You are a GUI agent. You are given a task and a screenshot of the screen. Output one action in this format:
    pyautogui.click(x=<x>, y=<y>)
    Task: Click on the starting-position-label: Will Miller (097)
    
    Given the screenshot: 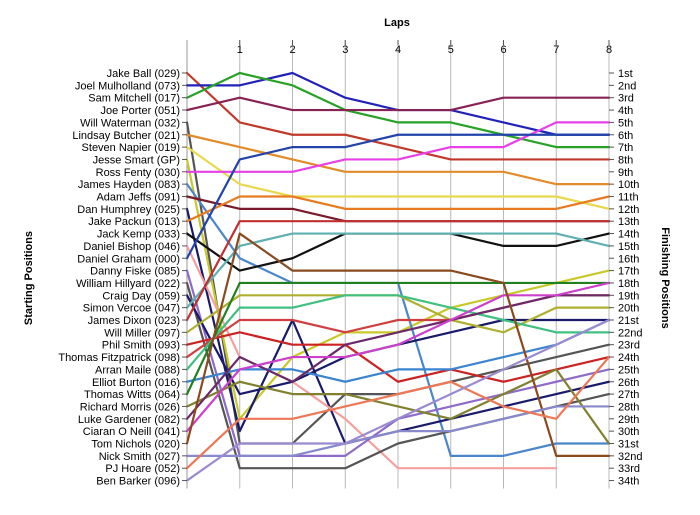 What is the action you would take?
    pyautogui.click(x=142, y=333)
    